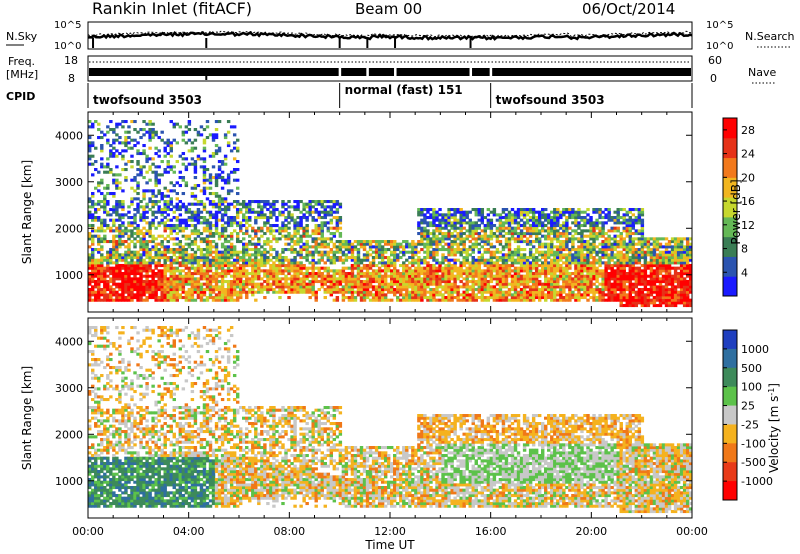 The height and width of the screenshot is (554, 800). Describe the element at coordinates (400, 36) in the screenshot. I see `noise-strip: N.Sky 10^5 10^0 10^5 10^0 N.Search` at that location.